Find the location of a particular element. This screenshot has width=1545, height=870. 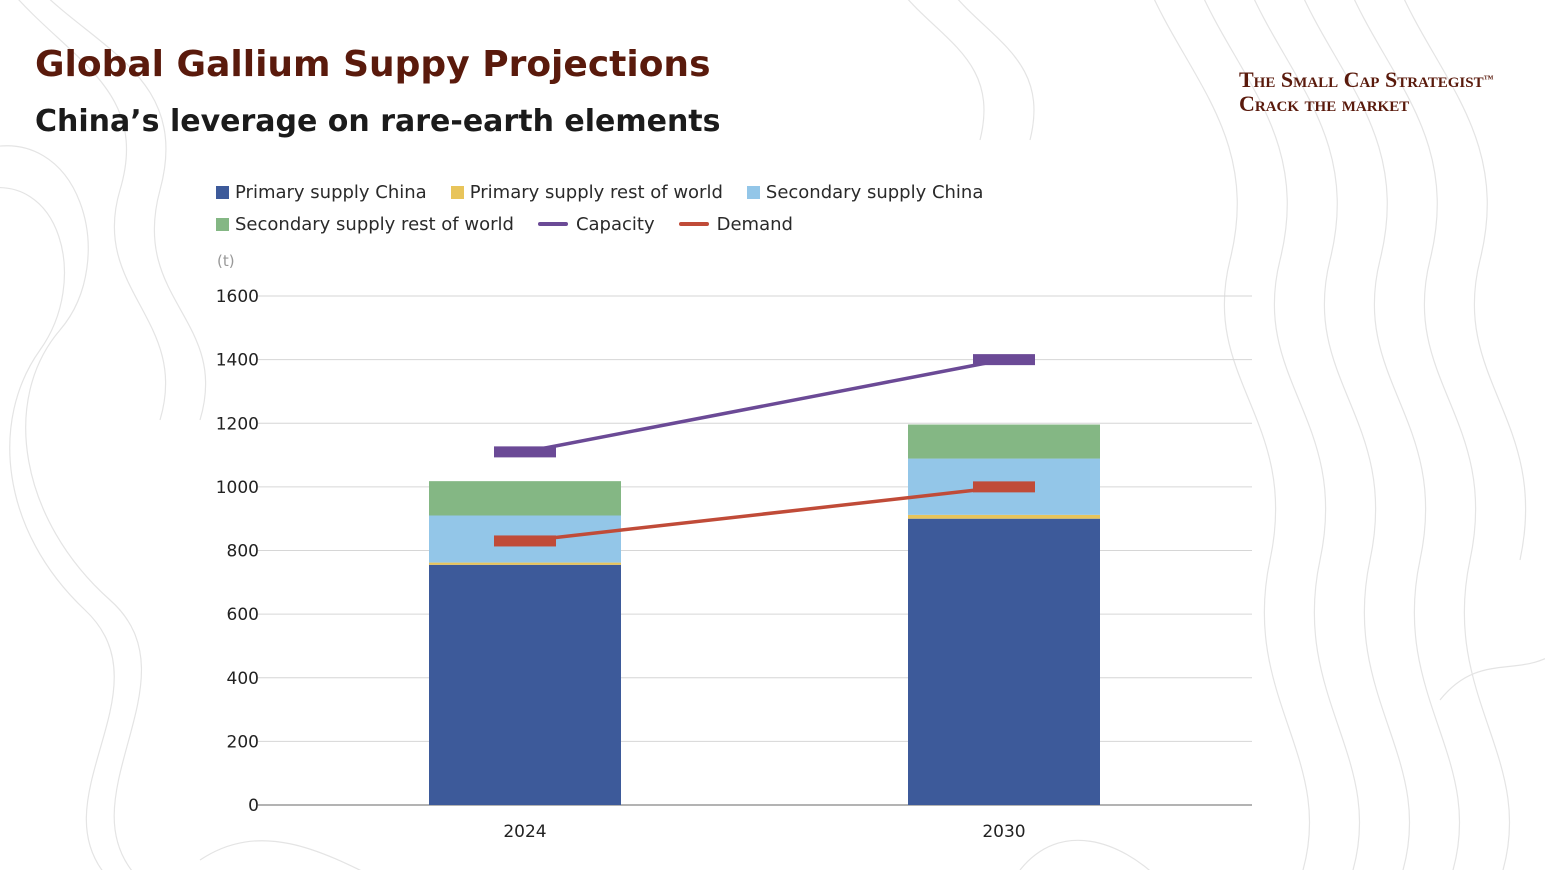

y-tick-label: 1000 is located at coordinates (237, 488).